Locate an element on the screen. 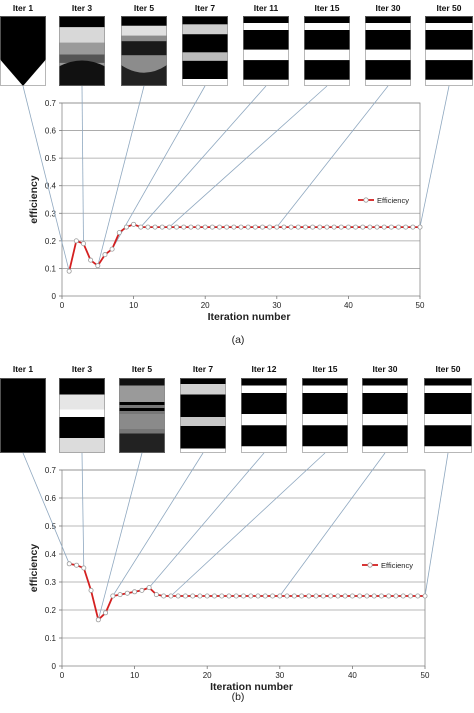 The image size is (474, 713). series-line-efficiency is located at coordinates (244, 247).